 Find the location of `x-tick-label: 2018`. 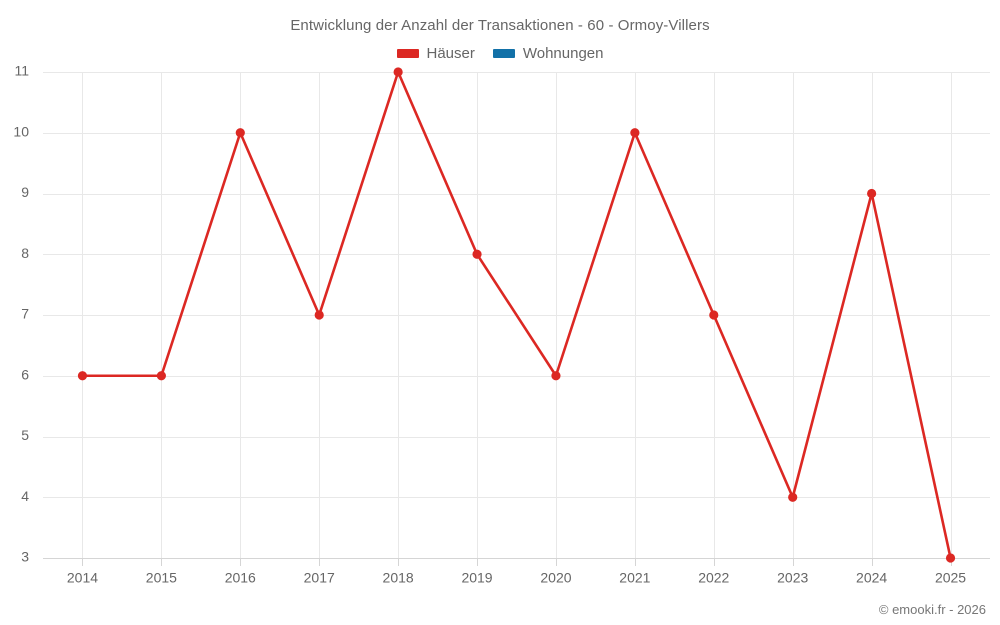

x-tick-label: 2018 is located at coordinates (398, 577).